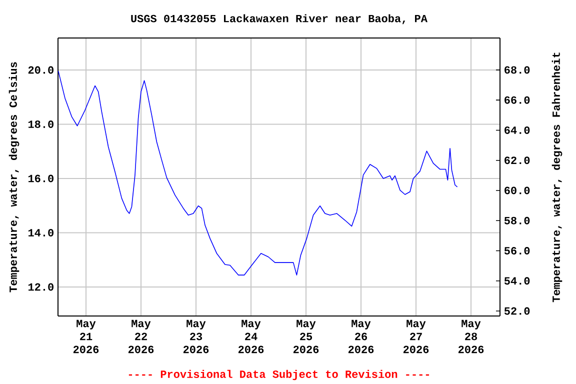 The width and height of the screenshot is (576, 384). I want to click on y2-tick-label: 52.0, so click(517, 311).